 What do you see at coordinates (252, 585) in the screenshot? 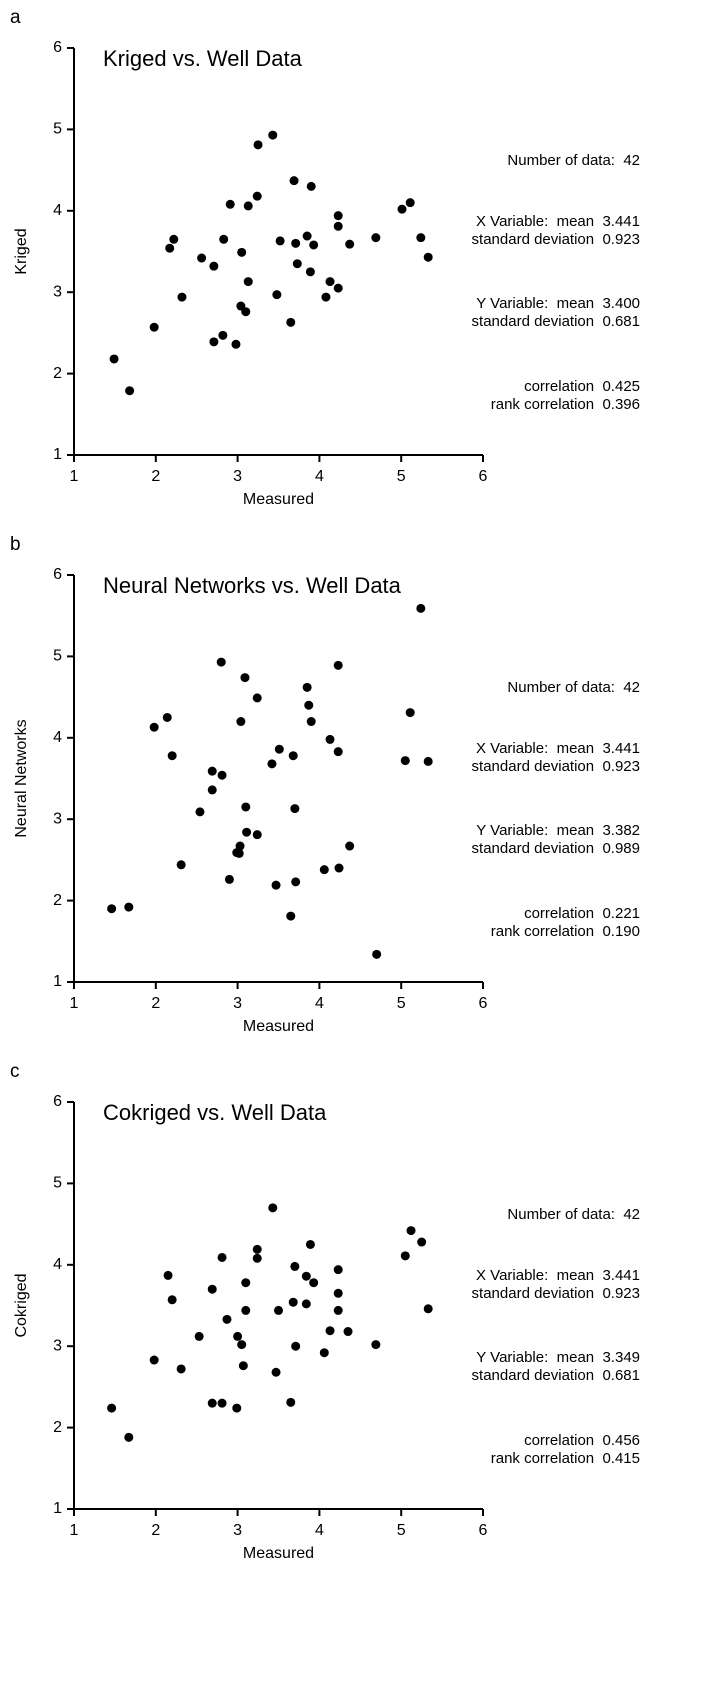
I see `chart-title: Neural Networks vs. Well Data` at bounding box center [252, 585].